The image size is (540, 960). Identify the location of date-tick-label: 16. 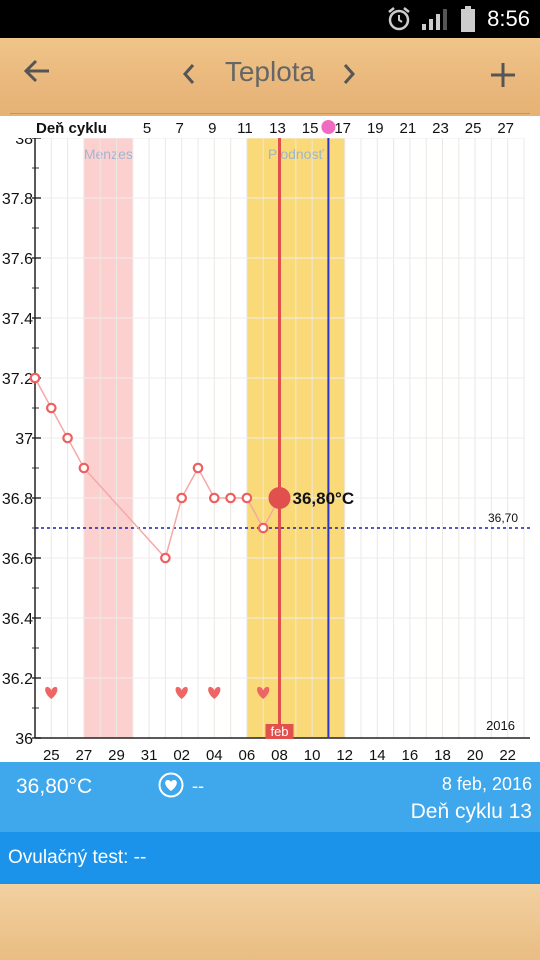
(410, 754).